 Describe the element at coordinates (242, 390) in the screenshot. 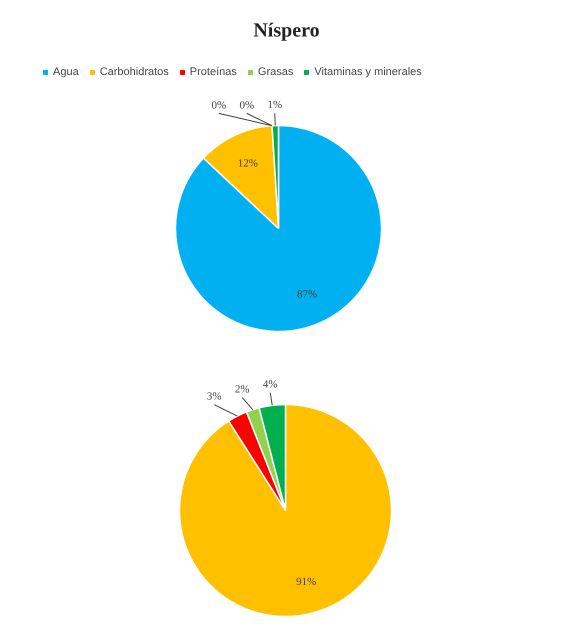

I see `data-label: 2%` at that location.